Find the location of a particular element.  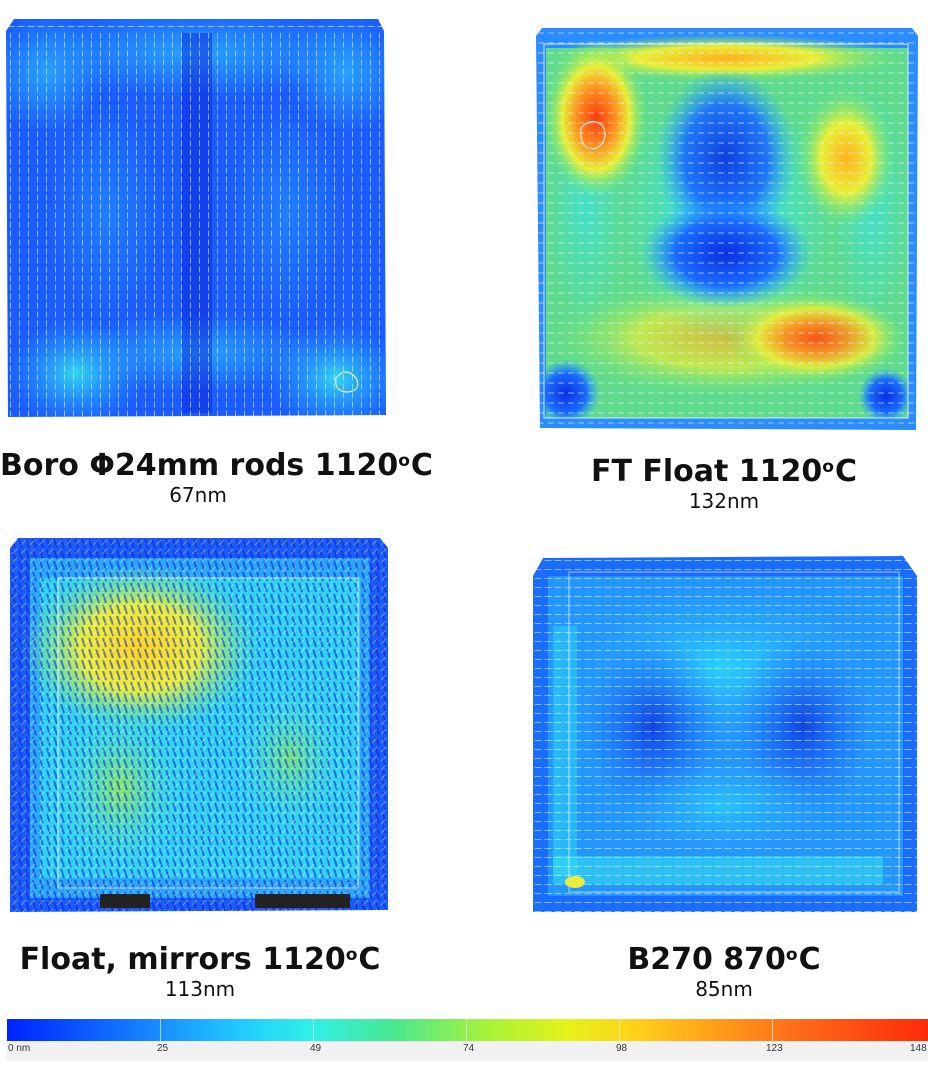

colorbar-axis is located at coordinates (467, 1051).